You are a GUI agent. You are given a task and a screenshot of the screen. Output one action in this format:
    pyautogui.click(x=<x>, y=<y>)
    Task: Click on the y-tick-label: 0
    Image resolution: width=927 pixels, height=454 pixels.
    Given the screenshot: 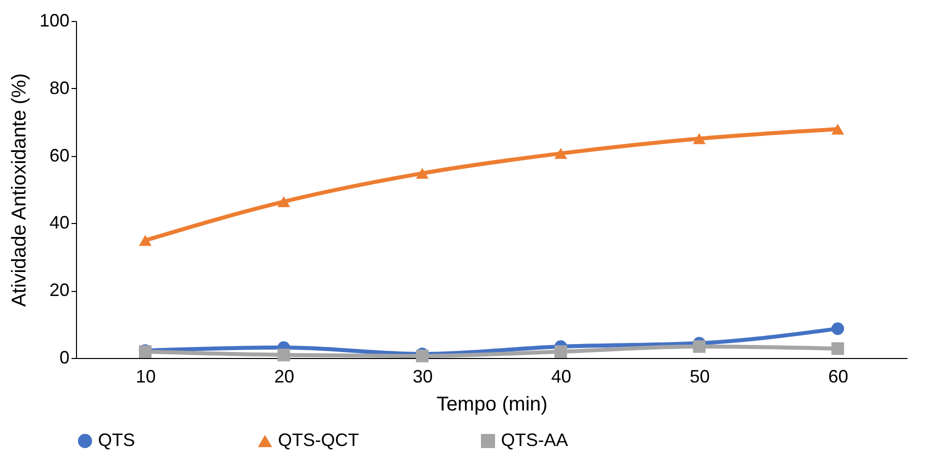 What is the action you would take?
    pyautogui.click(x=64, y=358)
    